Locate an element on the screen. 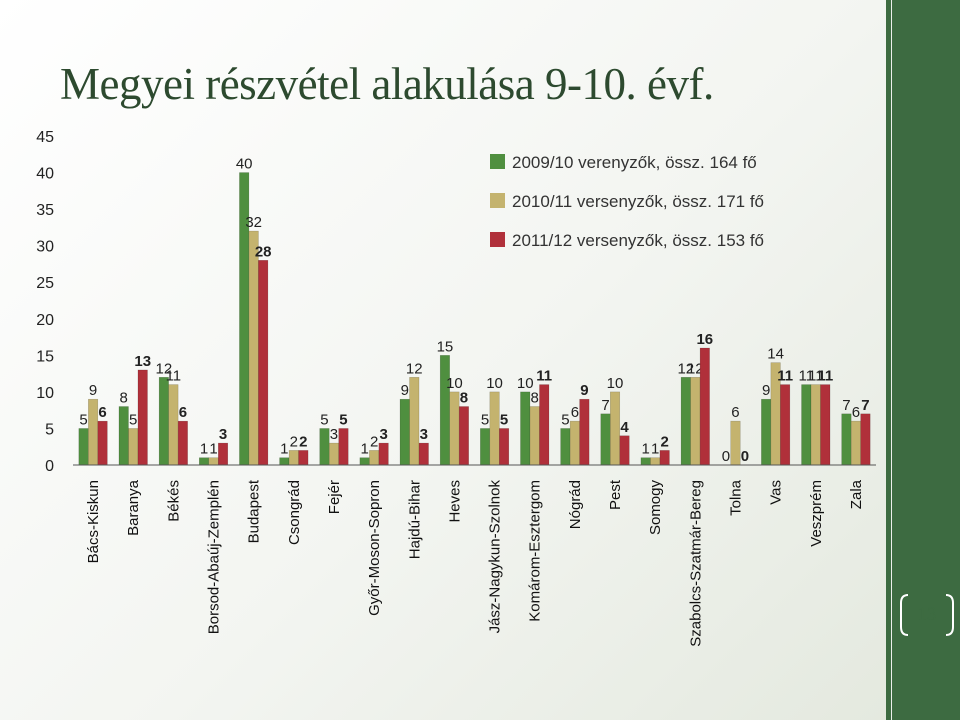  data-label: 7 is located at coordinates (865, 405).